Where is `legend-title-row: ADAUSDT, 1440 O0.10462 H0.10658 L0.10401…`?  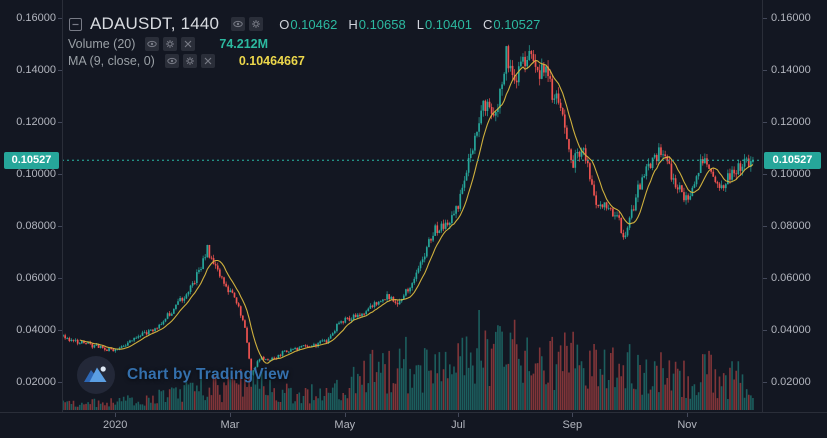
legend-title-row: ADAUSDT, 1440 O0.10462 H0.10658 L0.10401… is located at coordinates (309, 24).